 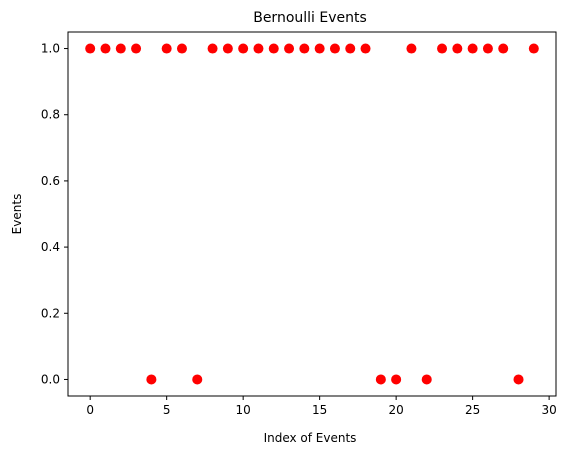 What do you see at coordinates (310, 438) in the screenshot?
I see `x-axis-label: Index of Events` at bounding box center [310, 438].